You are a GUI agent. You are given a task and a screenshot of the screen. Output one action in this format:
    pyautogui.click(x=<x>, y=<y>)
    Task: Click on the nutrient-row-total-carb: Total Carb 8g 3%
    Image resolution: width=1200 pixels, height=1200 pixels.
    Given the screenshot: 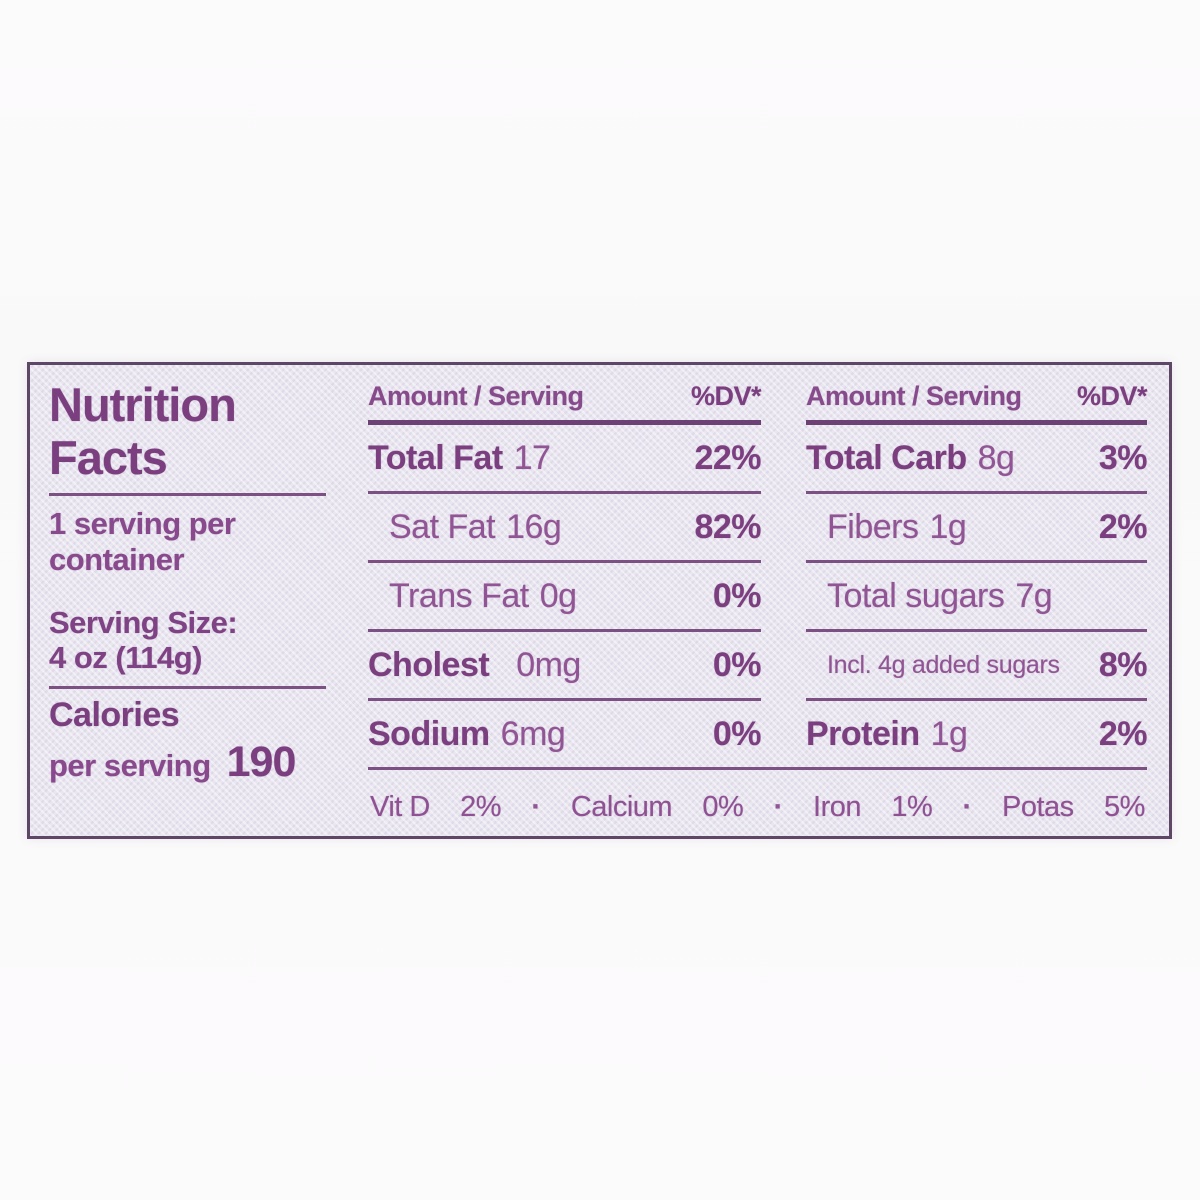 What is the action you would take?
    pyautogui.click(x=977, y=459)
    